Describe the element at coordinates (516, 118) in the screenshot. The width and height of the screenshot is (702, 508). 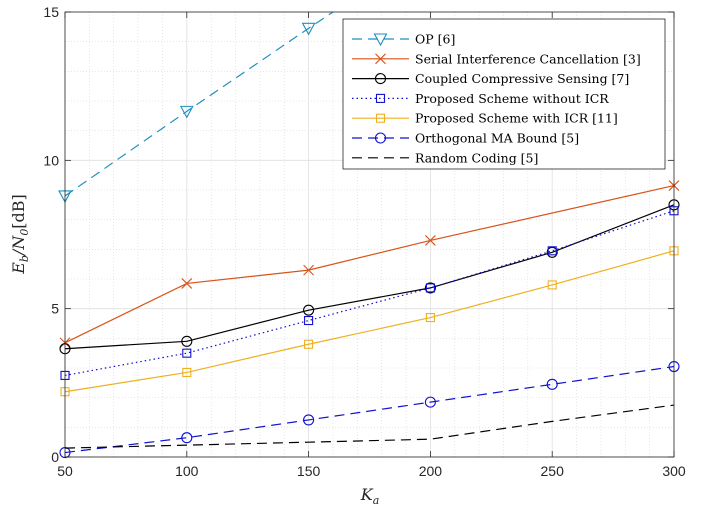
I see `legend-label: Proposed Scheme with ICR [11]` at that location.